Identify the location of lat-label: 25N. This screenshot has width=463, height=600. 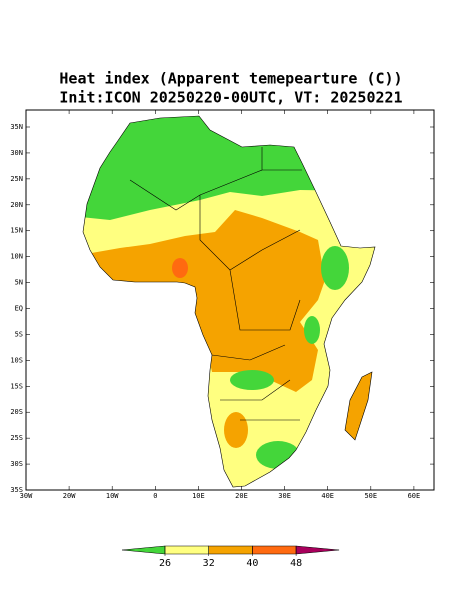
(16, 179).